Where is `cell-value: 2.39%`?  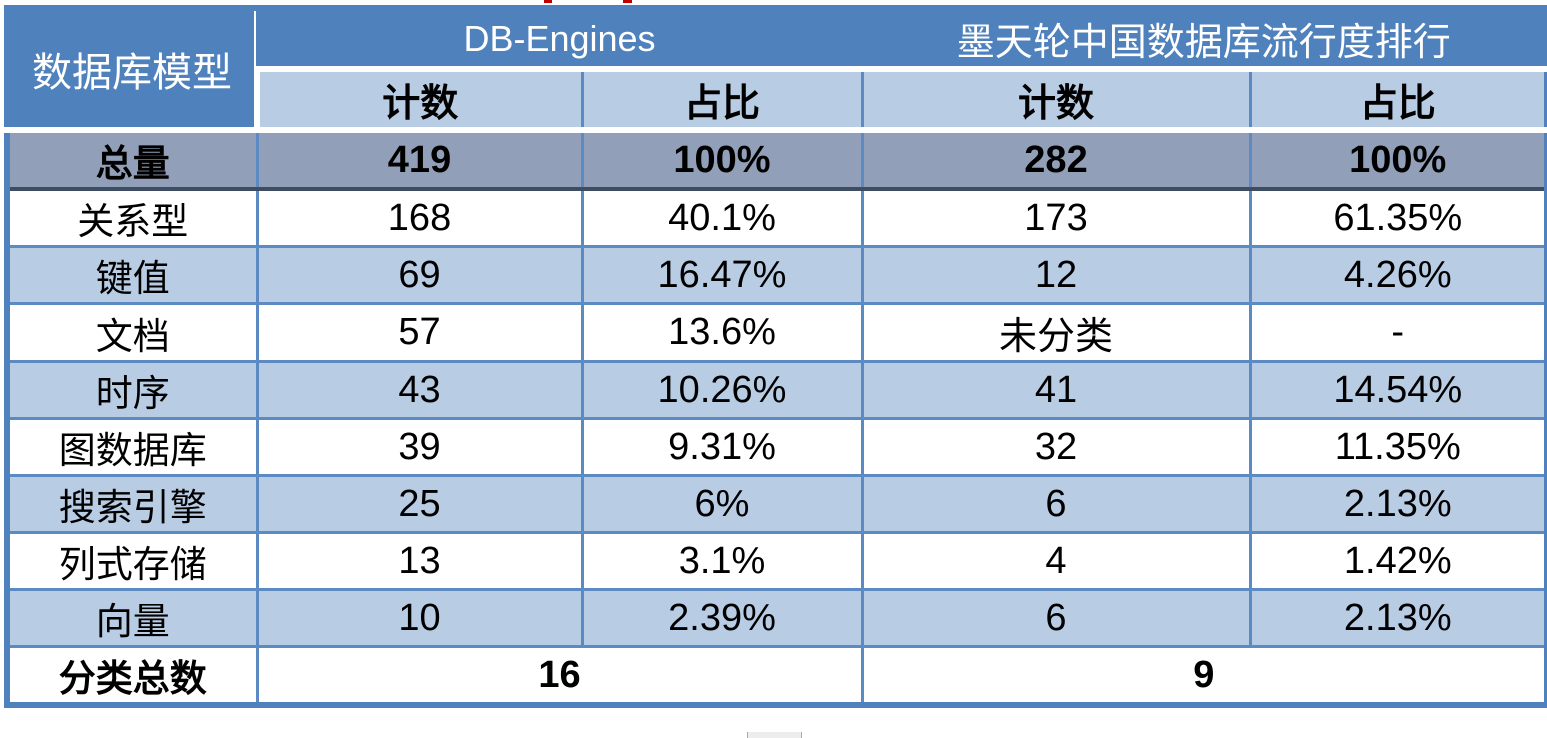 cell-value: 2.39% is located at coordinates (722, 618).